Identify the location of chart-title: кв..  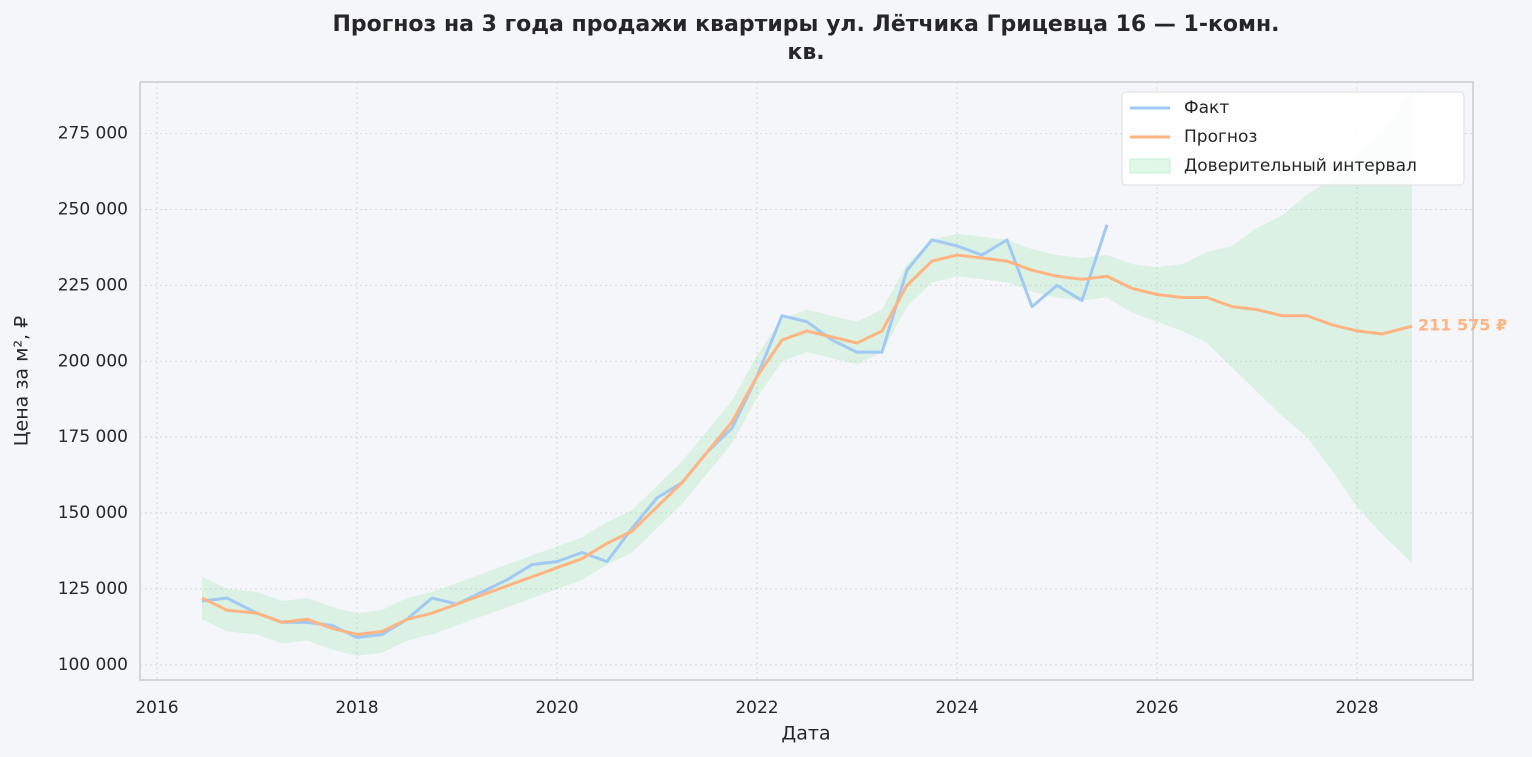
(805, 52).